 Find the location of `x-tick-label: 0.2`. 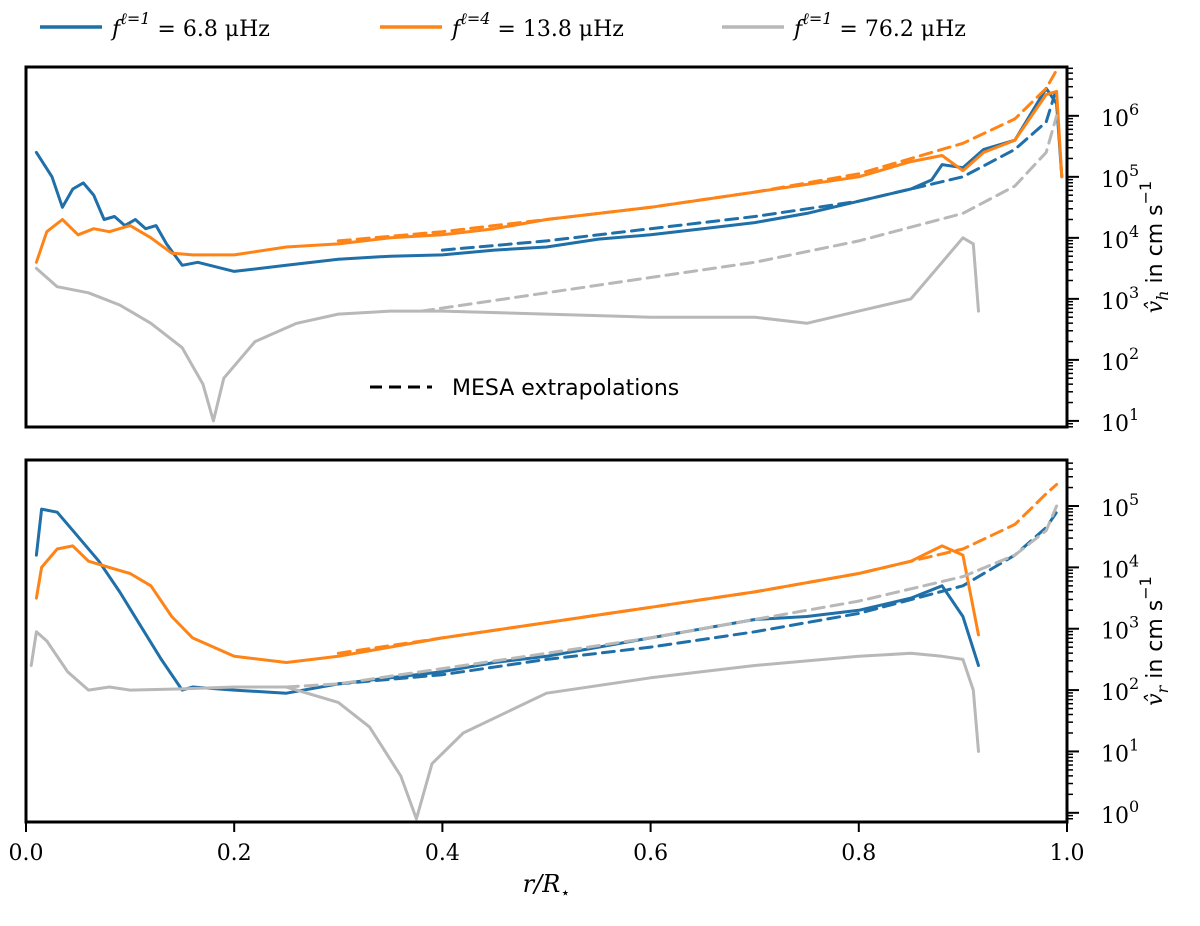

x-tick-label: 0.2 is located at coordinates (234, 853).